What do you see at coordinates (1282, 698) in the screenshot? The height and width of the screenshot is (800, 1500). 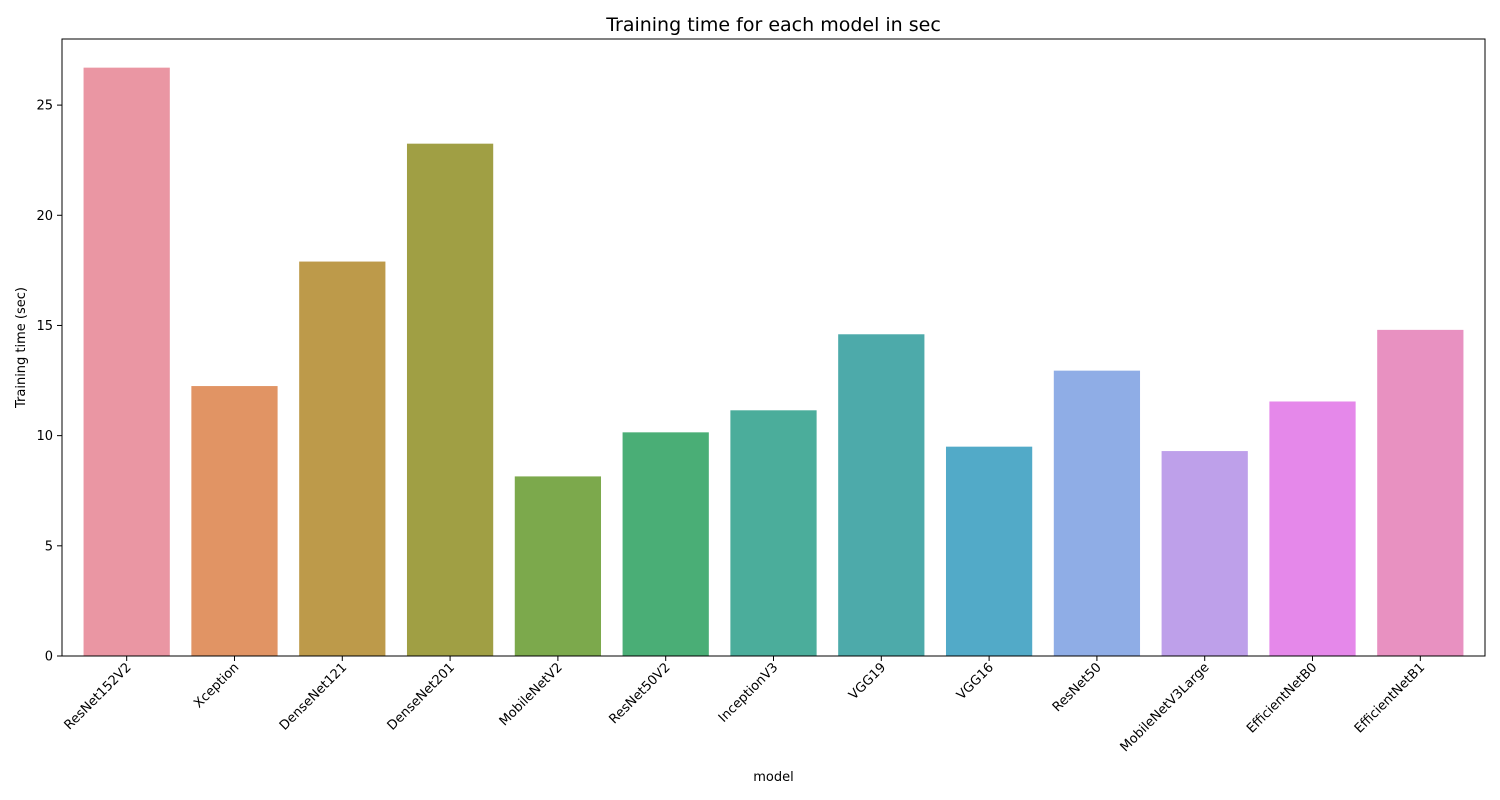 I see `x-tick-label: EfficientNetB0` at bounding box center [1282, 698].